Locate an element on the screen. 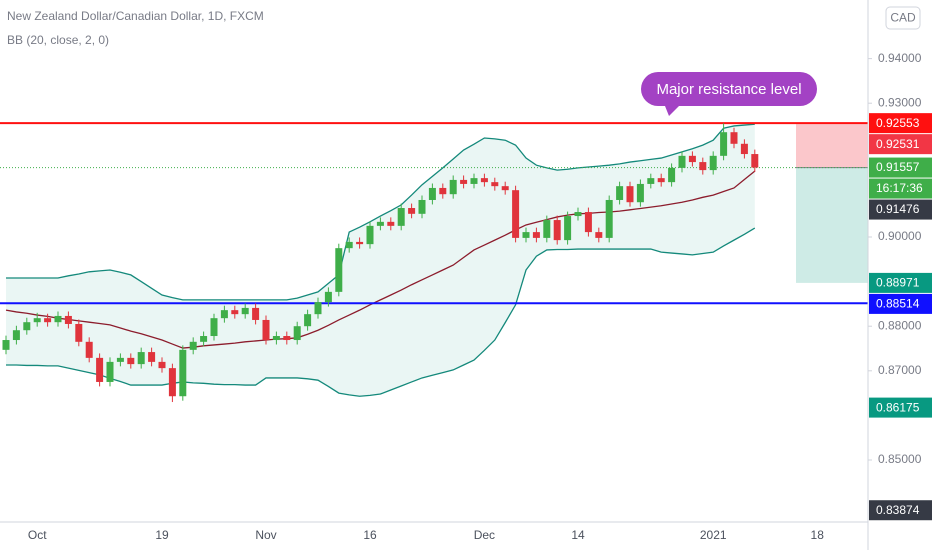 Image resolution: width=932 pixels, height=550 pixels. price-label: 0.83874 is located at coordinates (898, 510).